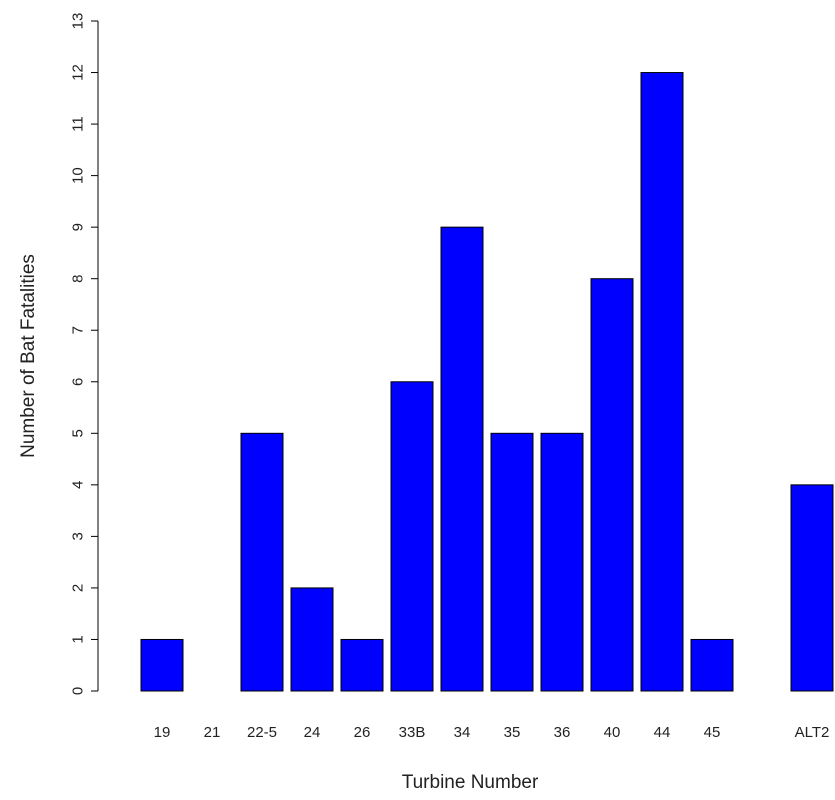 This screenshot has width=835, height=800. Describe the element at coordinates (28, 356) in the screenshot. I see `y-axis-title: Number of Bat Fatalities` at that location.